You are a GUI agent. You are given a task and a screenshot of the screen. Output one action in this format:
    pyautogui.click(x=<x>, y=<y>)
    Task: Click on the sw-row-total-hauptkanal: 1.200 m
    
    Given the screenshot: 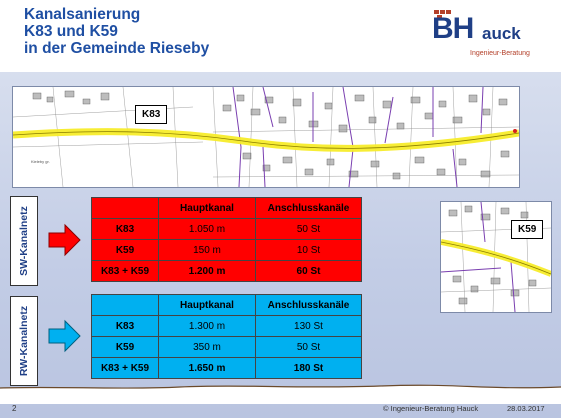 What is the action you would take?
    pyautogui.click(x=207, y=271)
    